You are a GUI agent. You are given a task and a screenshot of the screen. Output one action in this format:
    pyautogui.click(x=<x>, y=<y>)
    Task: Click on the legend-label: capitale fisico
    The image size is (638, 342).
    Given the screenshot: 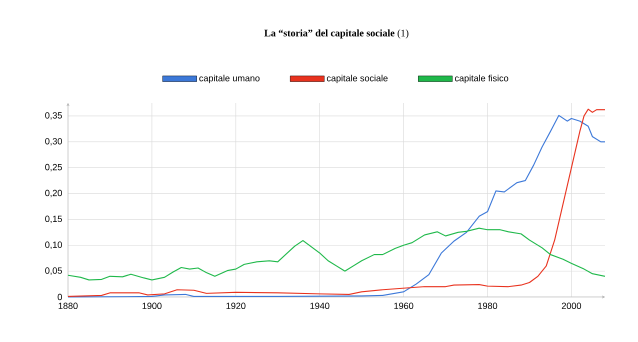 What is the action you would take?
    pyautogui.click(x=481, y=79)
    